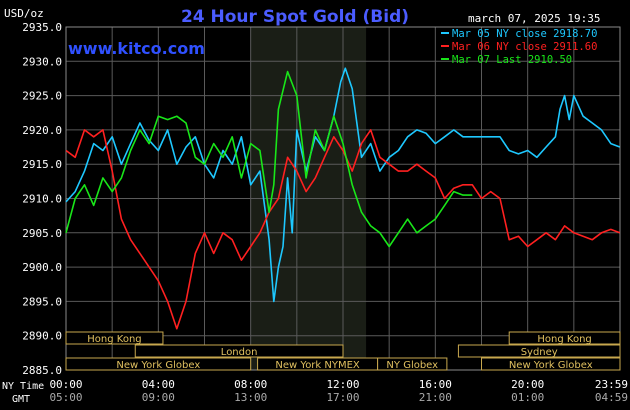 The image size is (630, 410). Describe the element at coordinates (250, 397) in the screenshot. I see `x-tick-label-gmt: 13:00` at that location.